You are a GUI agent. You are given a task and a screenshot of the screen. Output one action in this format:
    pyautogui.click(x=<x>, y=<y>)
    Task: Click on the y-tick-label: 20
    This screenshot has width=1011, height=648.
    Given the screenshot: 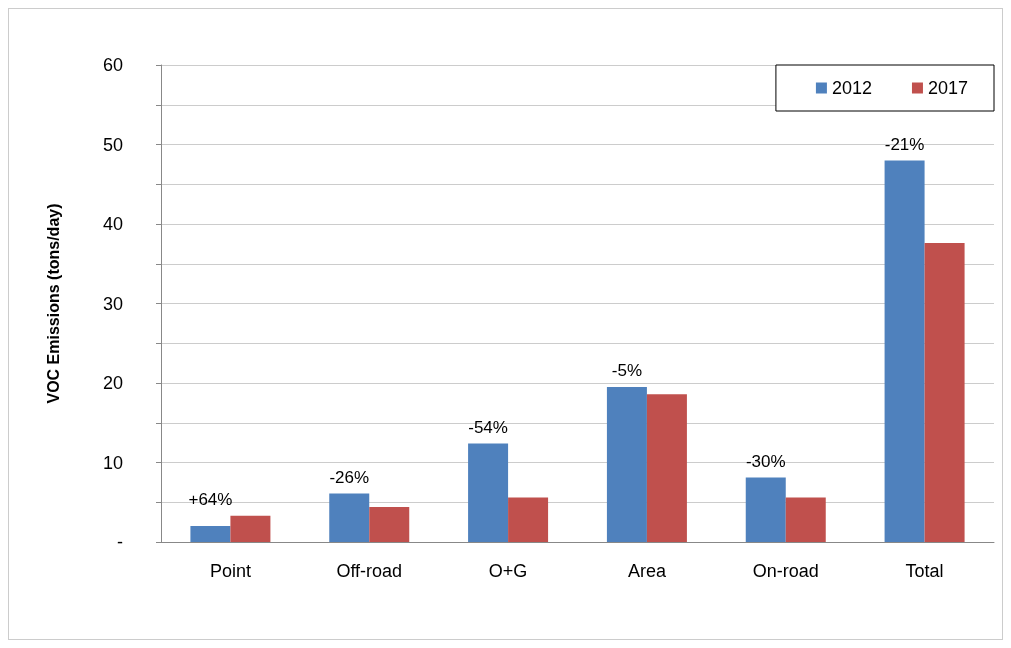 What is the action you would take?
    pyautogui.click(x=112, y=383)
    